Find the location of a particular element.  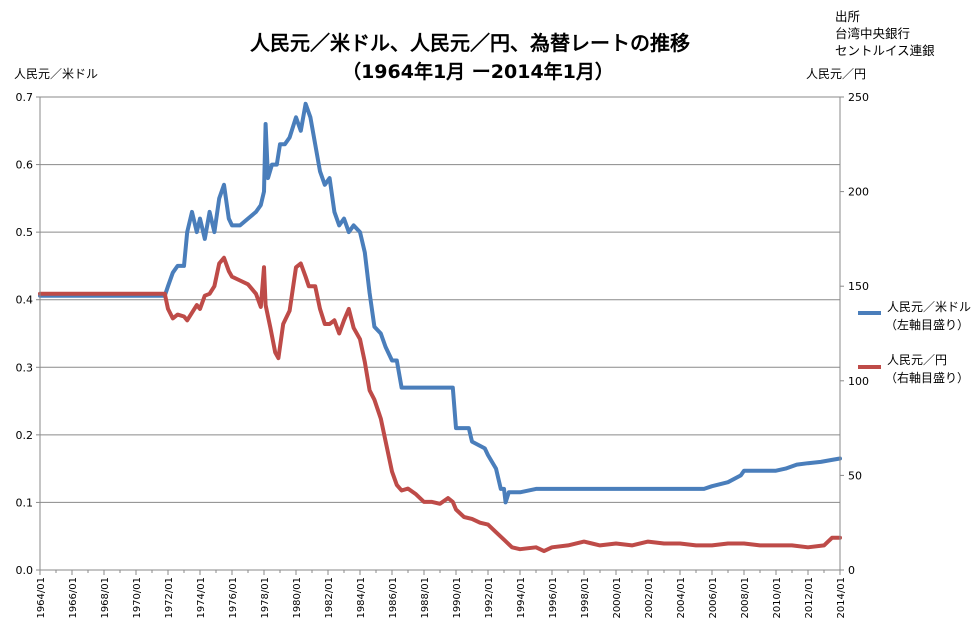

y-right-tick-label: 250 is located at coordinates (858, 97).